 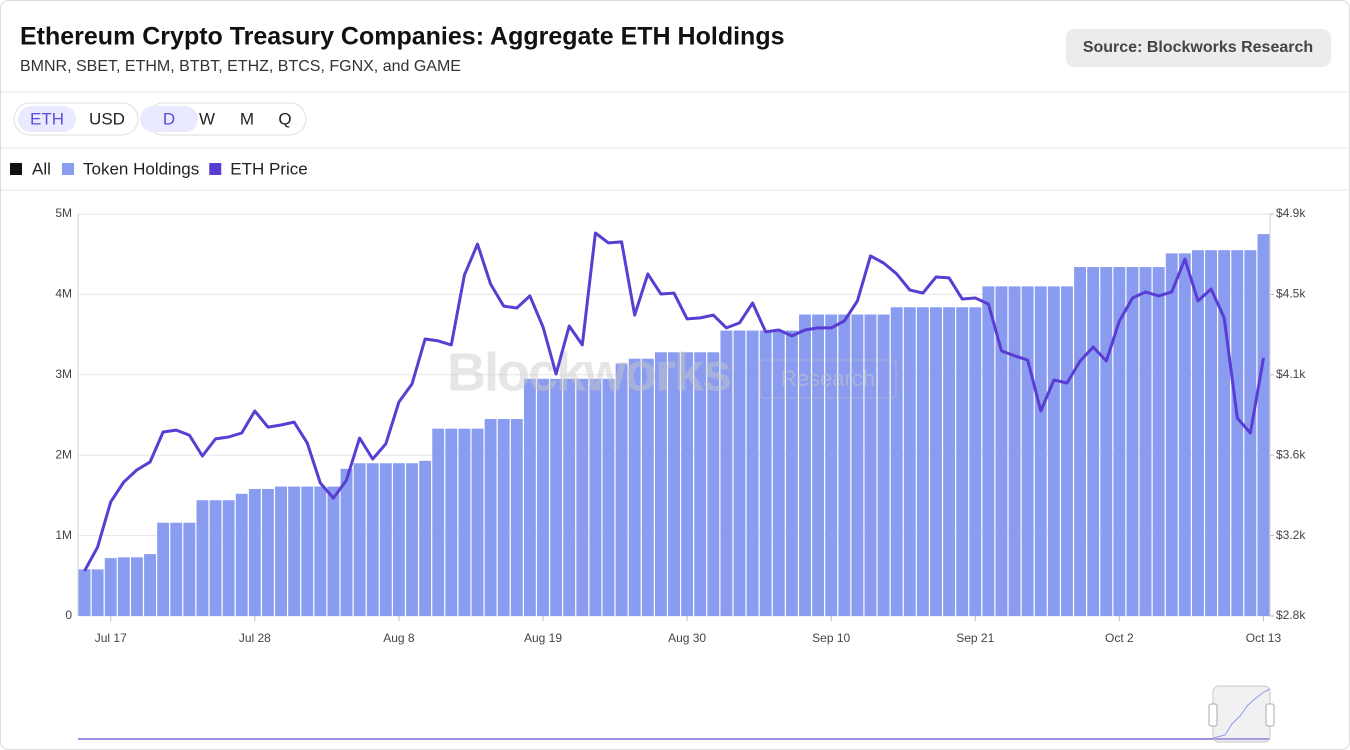 I want to click on y-tick-label: 4M, so click(x=63, y=294).